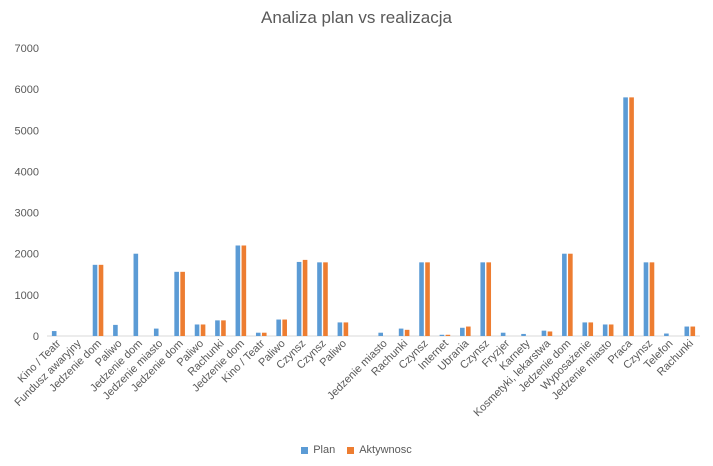  Describe the element at coordinates (356, 17) in the screenshot. I see `chart-title: Analiza plan vs realizacja` at that location.